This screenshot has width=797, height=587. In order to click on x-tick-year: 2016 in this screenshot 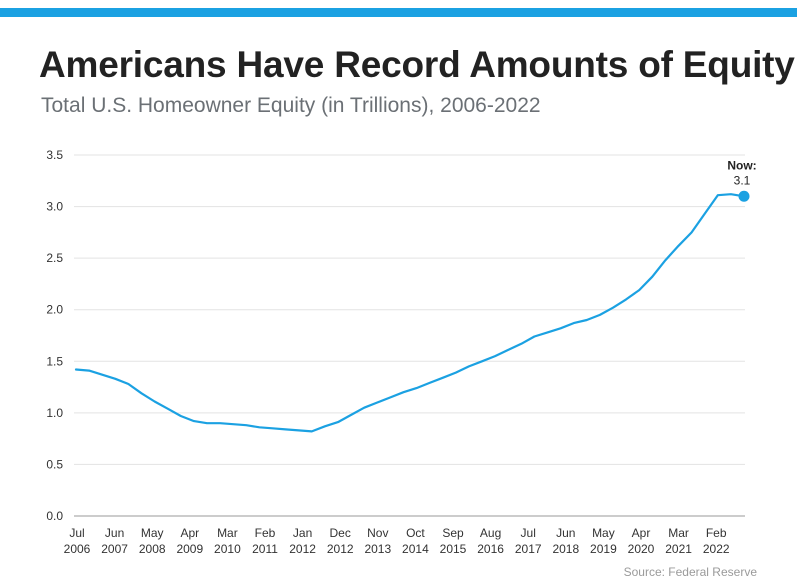, I will do `click(490, 549)`.